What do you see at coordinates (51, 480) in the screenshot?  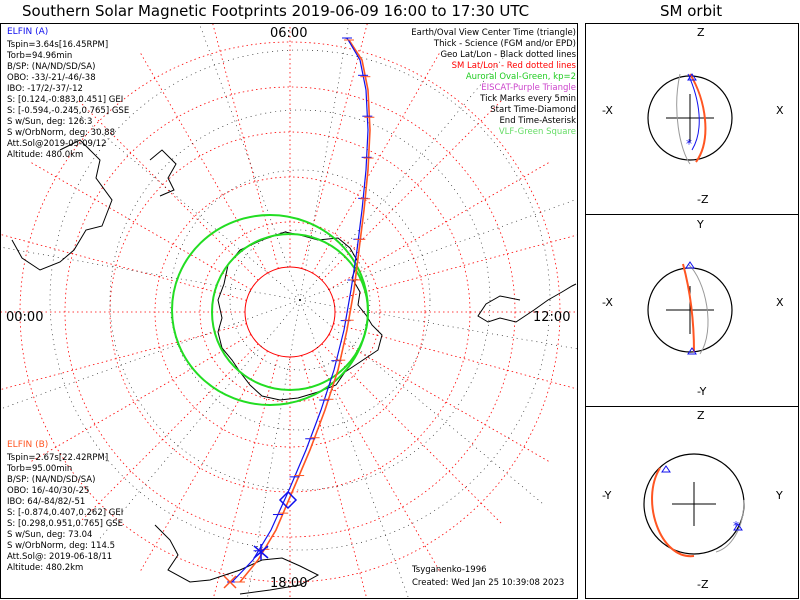 I see `elfin-b-info-line: B/SP: (NA/ND/SD/SA)` at bounding box center [51, 480].